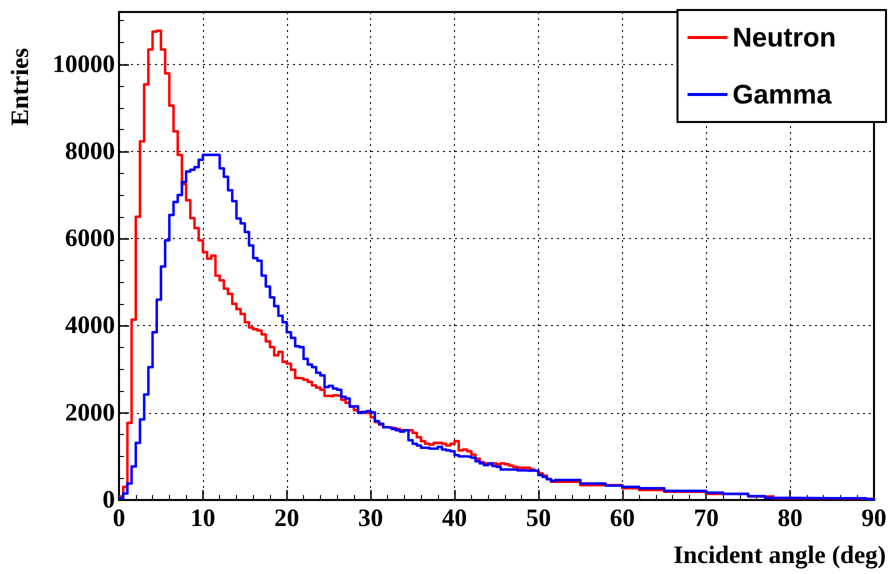  Describe the element at coordinates (538, 518) in the screenshot. I see `x-tick-label: 50` at that location.